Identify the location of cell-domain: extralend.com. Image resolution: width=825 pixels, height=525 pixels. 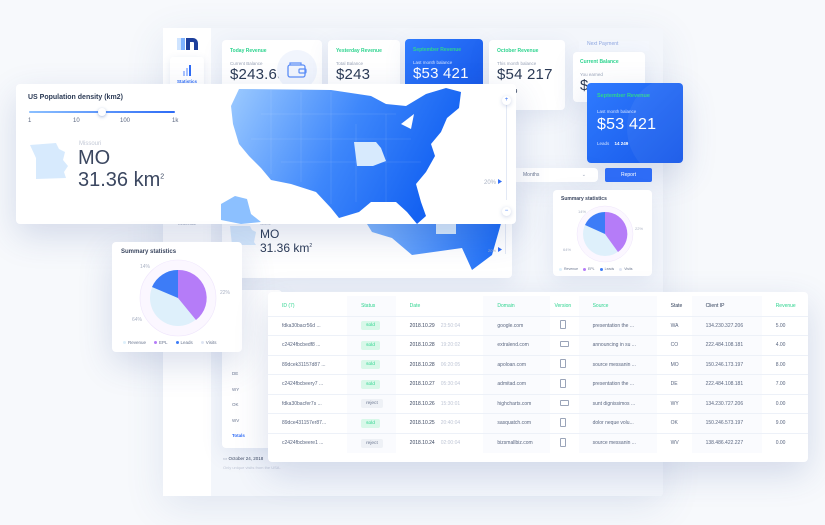
(517, 345).